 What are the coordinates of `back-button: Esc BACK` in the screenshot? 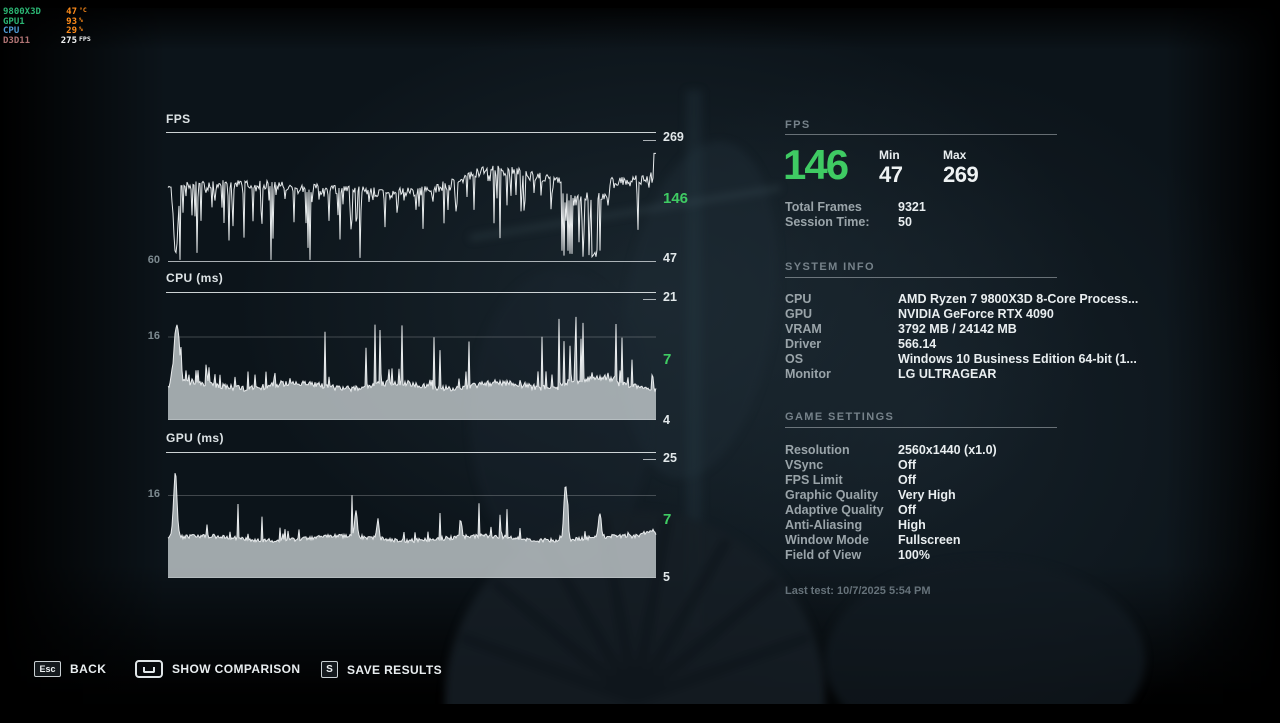 It's located at (70, 669).